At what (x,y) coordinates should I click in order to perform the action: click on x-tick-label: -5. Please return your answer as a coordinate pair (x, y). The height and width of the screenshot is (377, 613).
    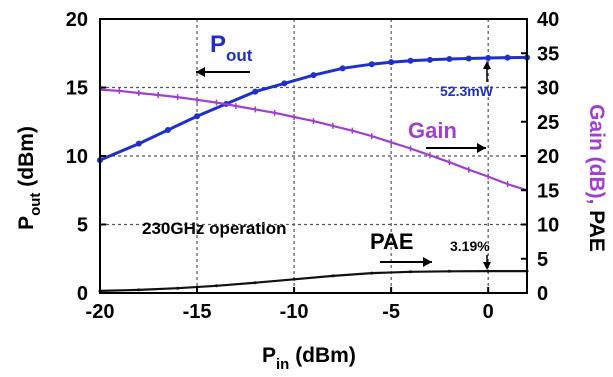
    Looking at the image, I should click on (391, 312).